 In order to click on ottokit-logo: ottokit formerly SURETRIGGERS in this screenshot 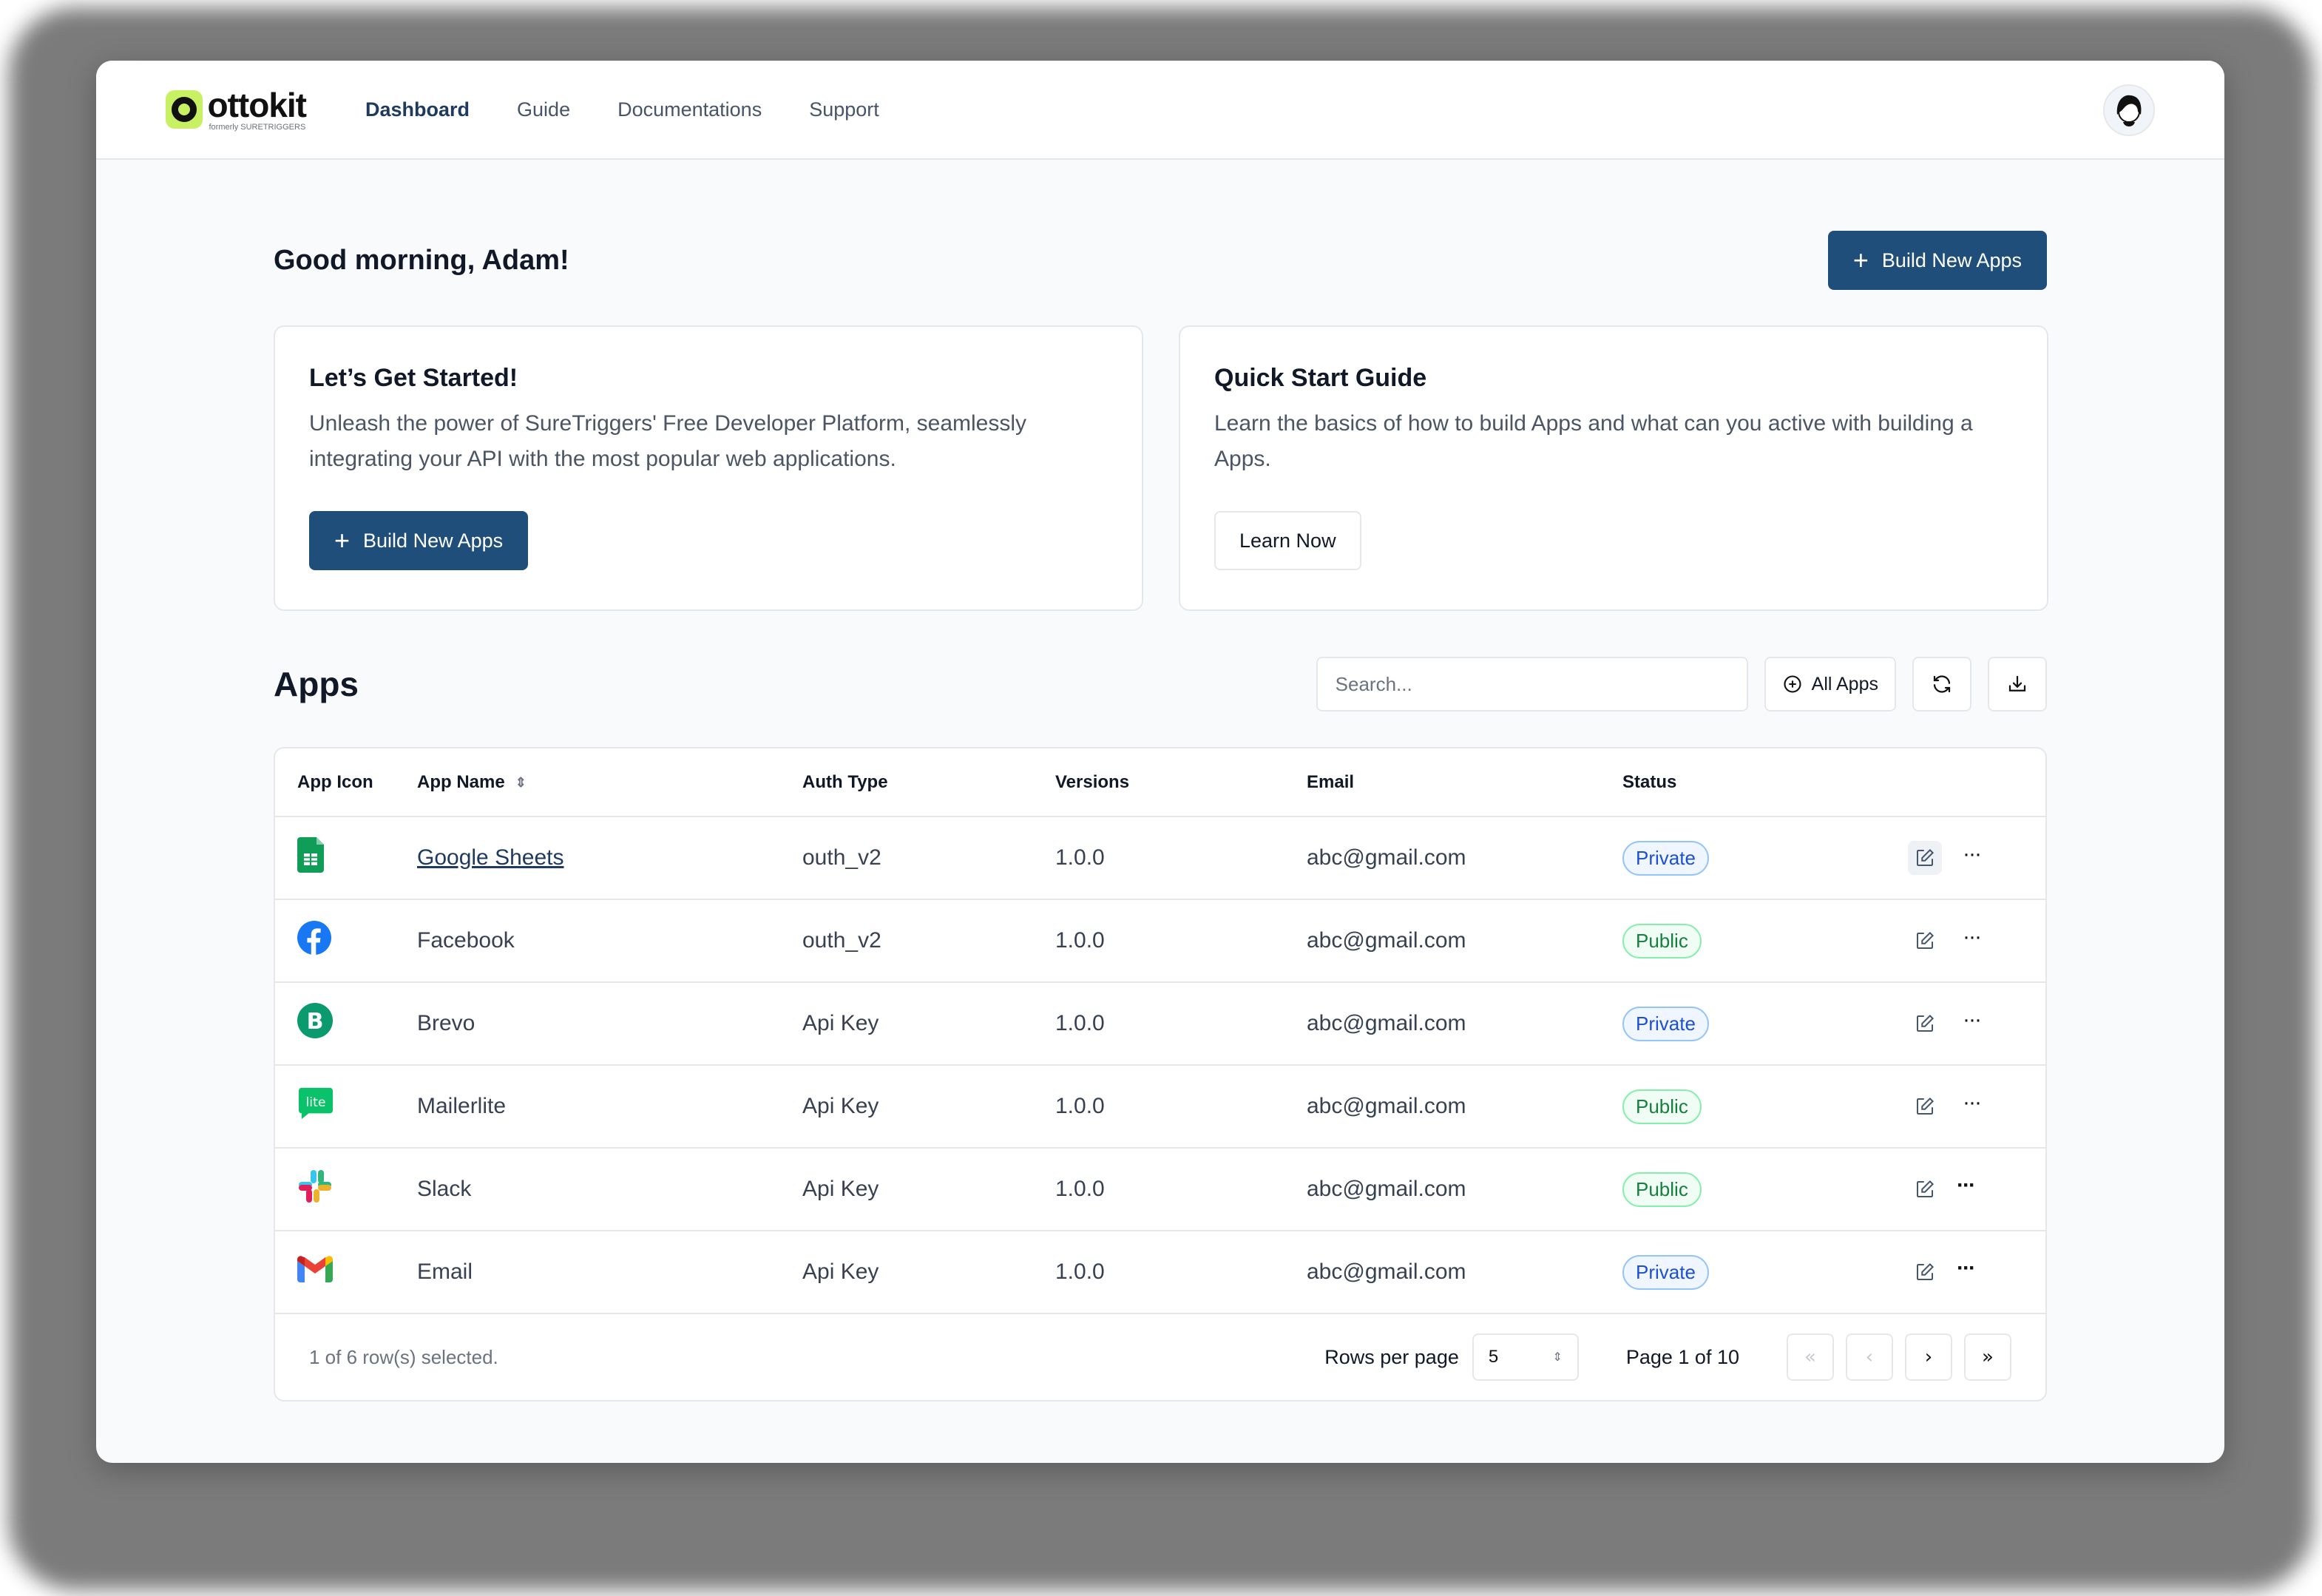, I will do `click(236, 108)`.